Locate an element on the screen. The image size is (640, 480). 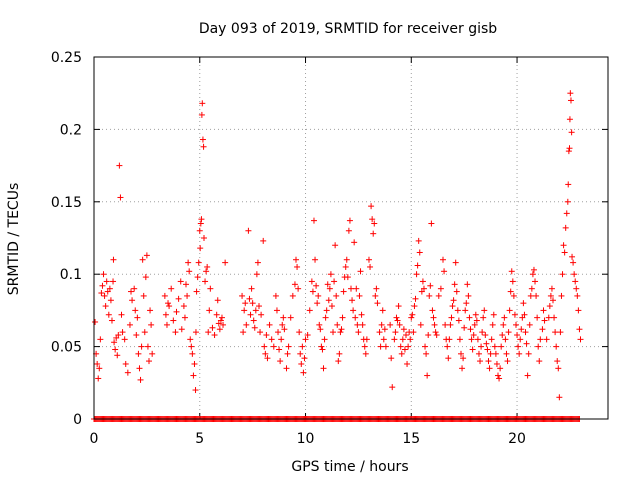
y-tick-label: 0.15 is located at coordinates (66, 203).